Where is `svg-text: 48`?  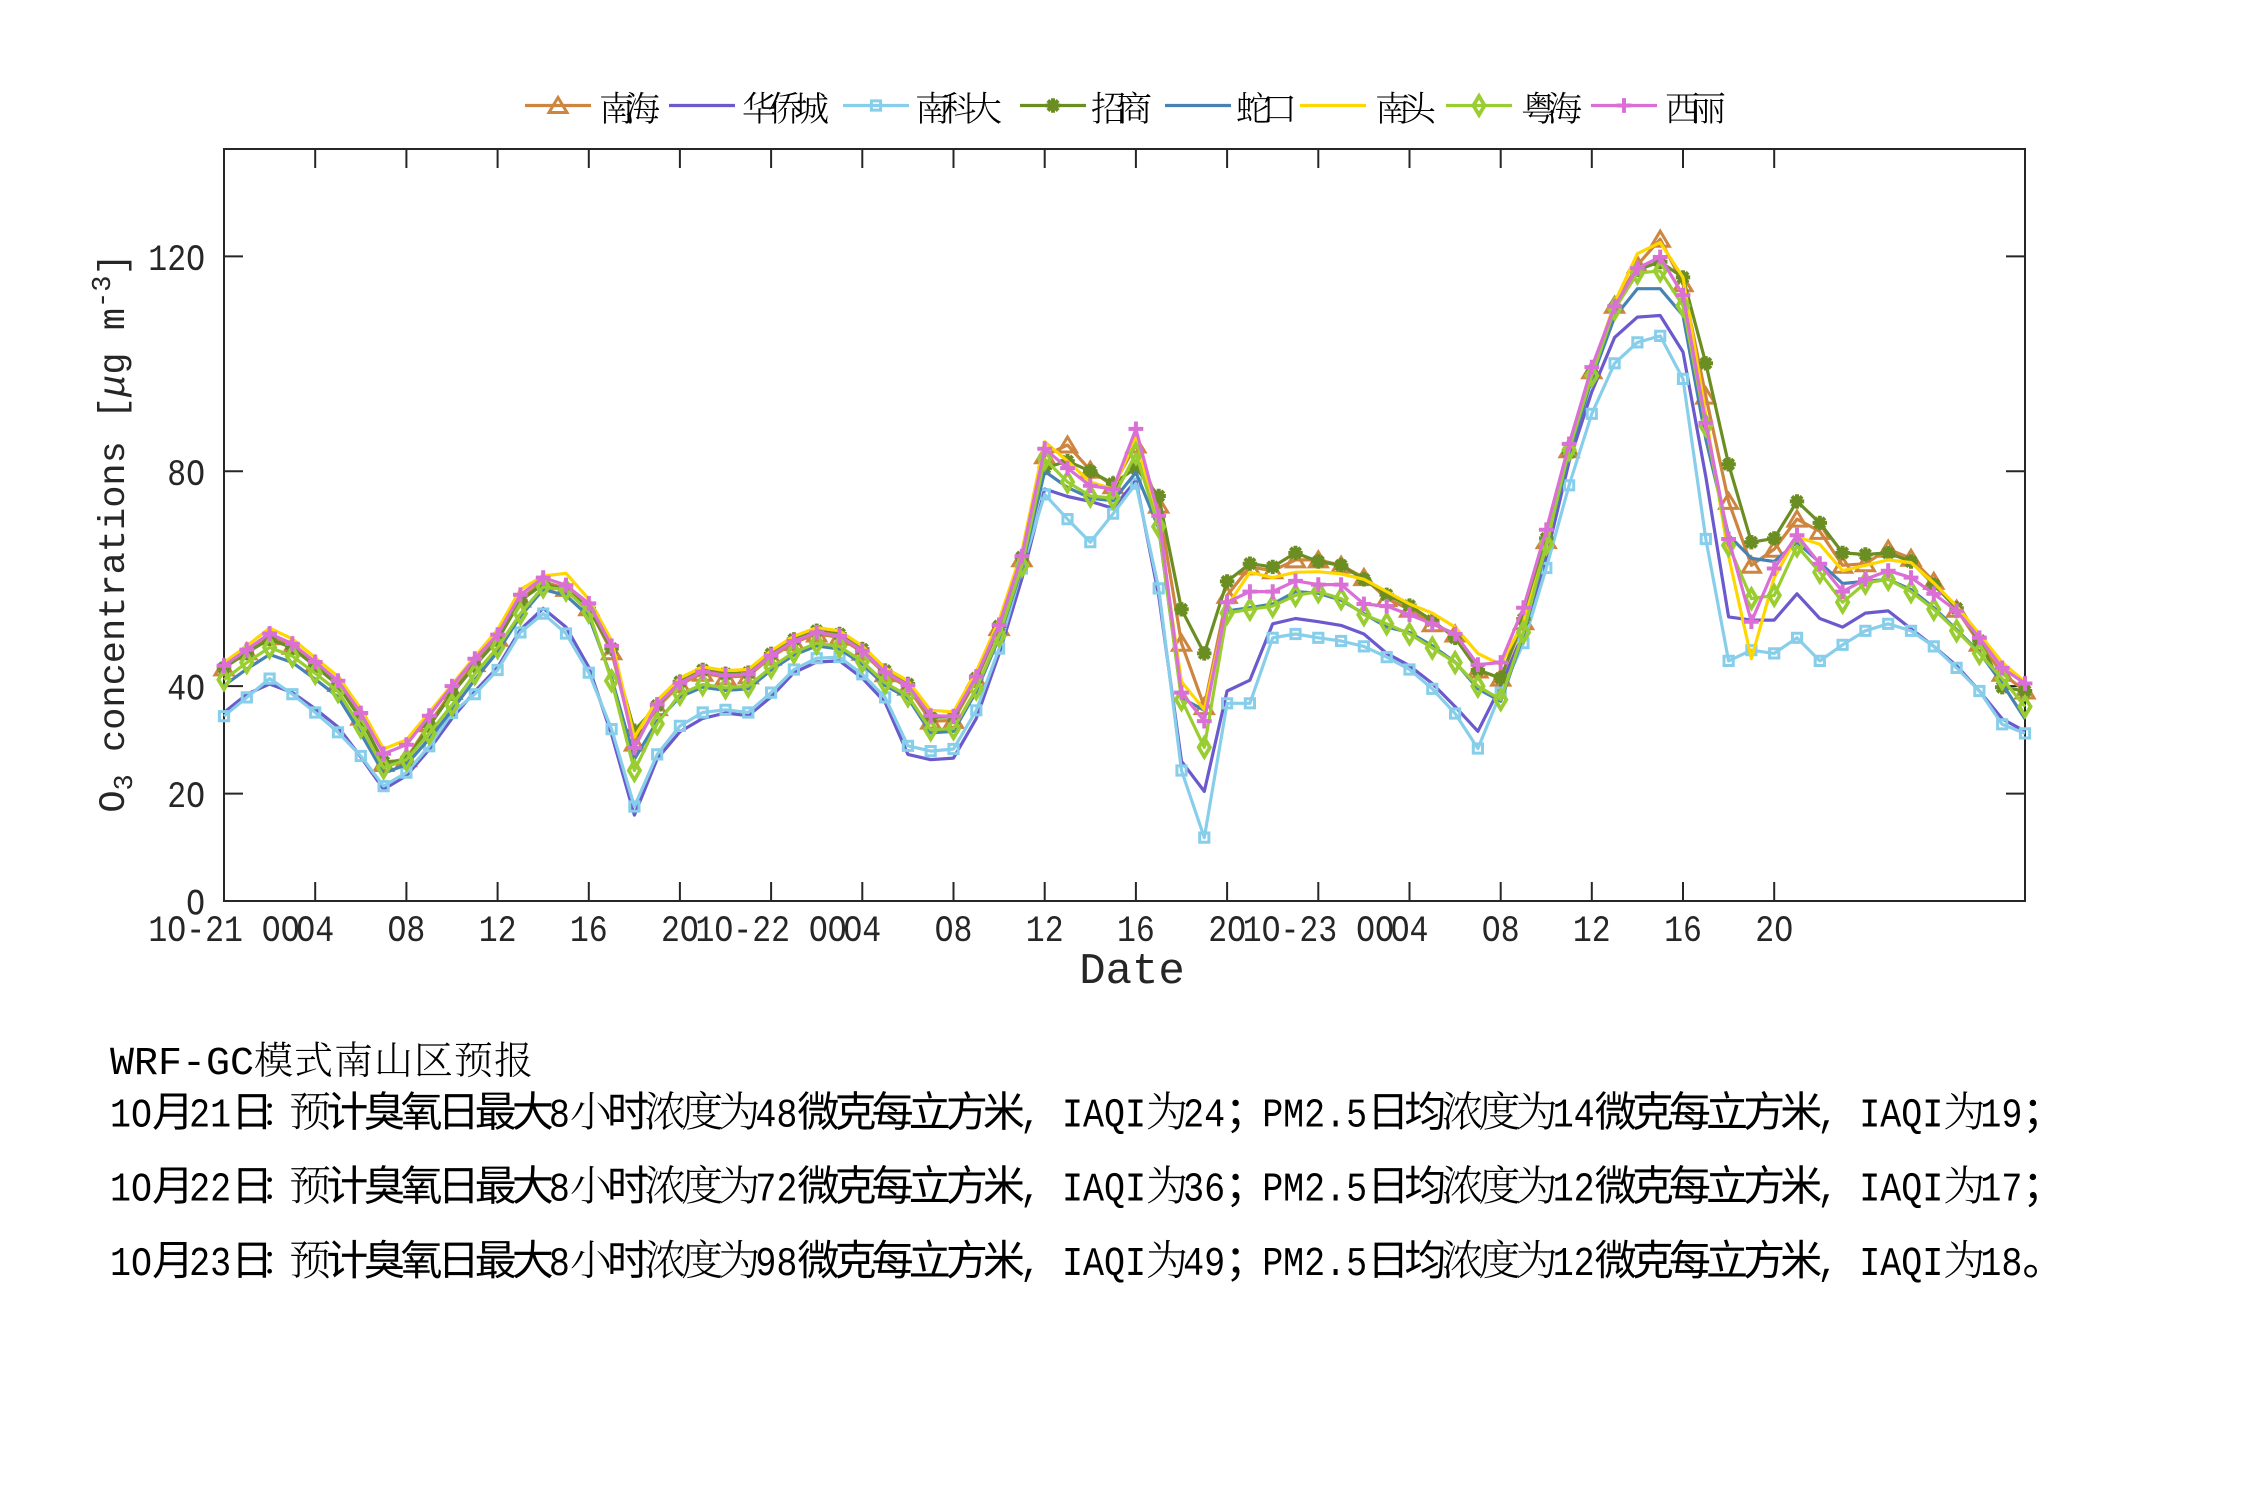
svg-text: 48 is located at coordinates (776, 1117).